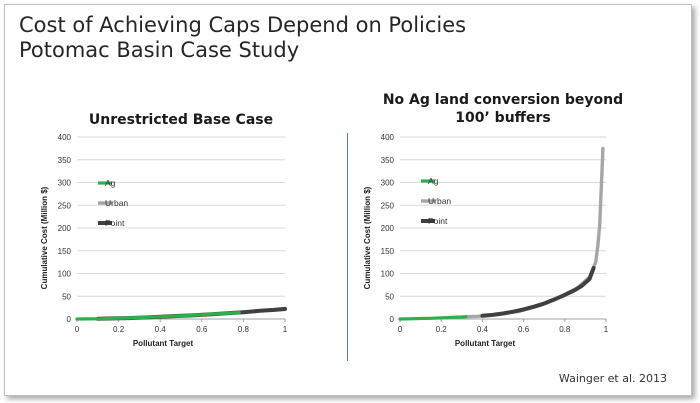 The image size is (700, 403). I want to click on chart-title-line: Unrestricted Base Case, so click(181, 120).